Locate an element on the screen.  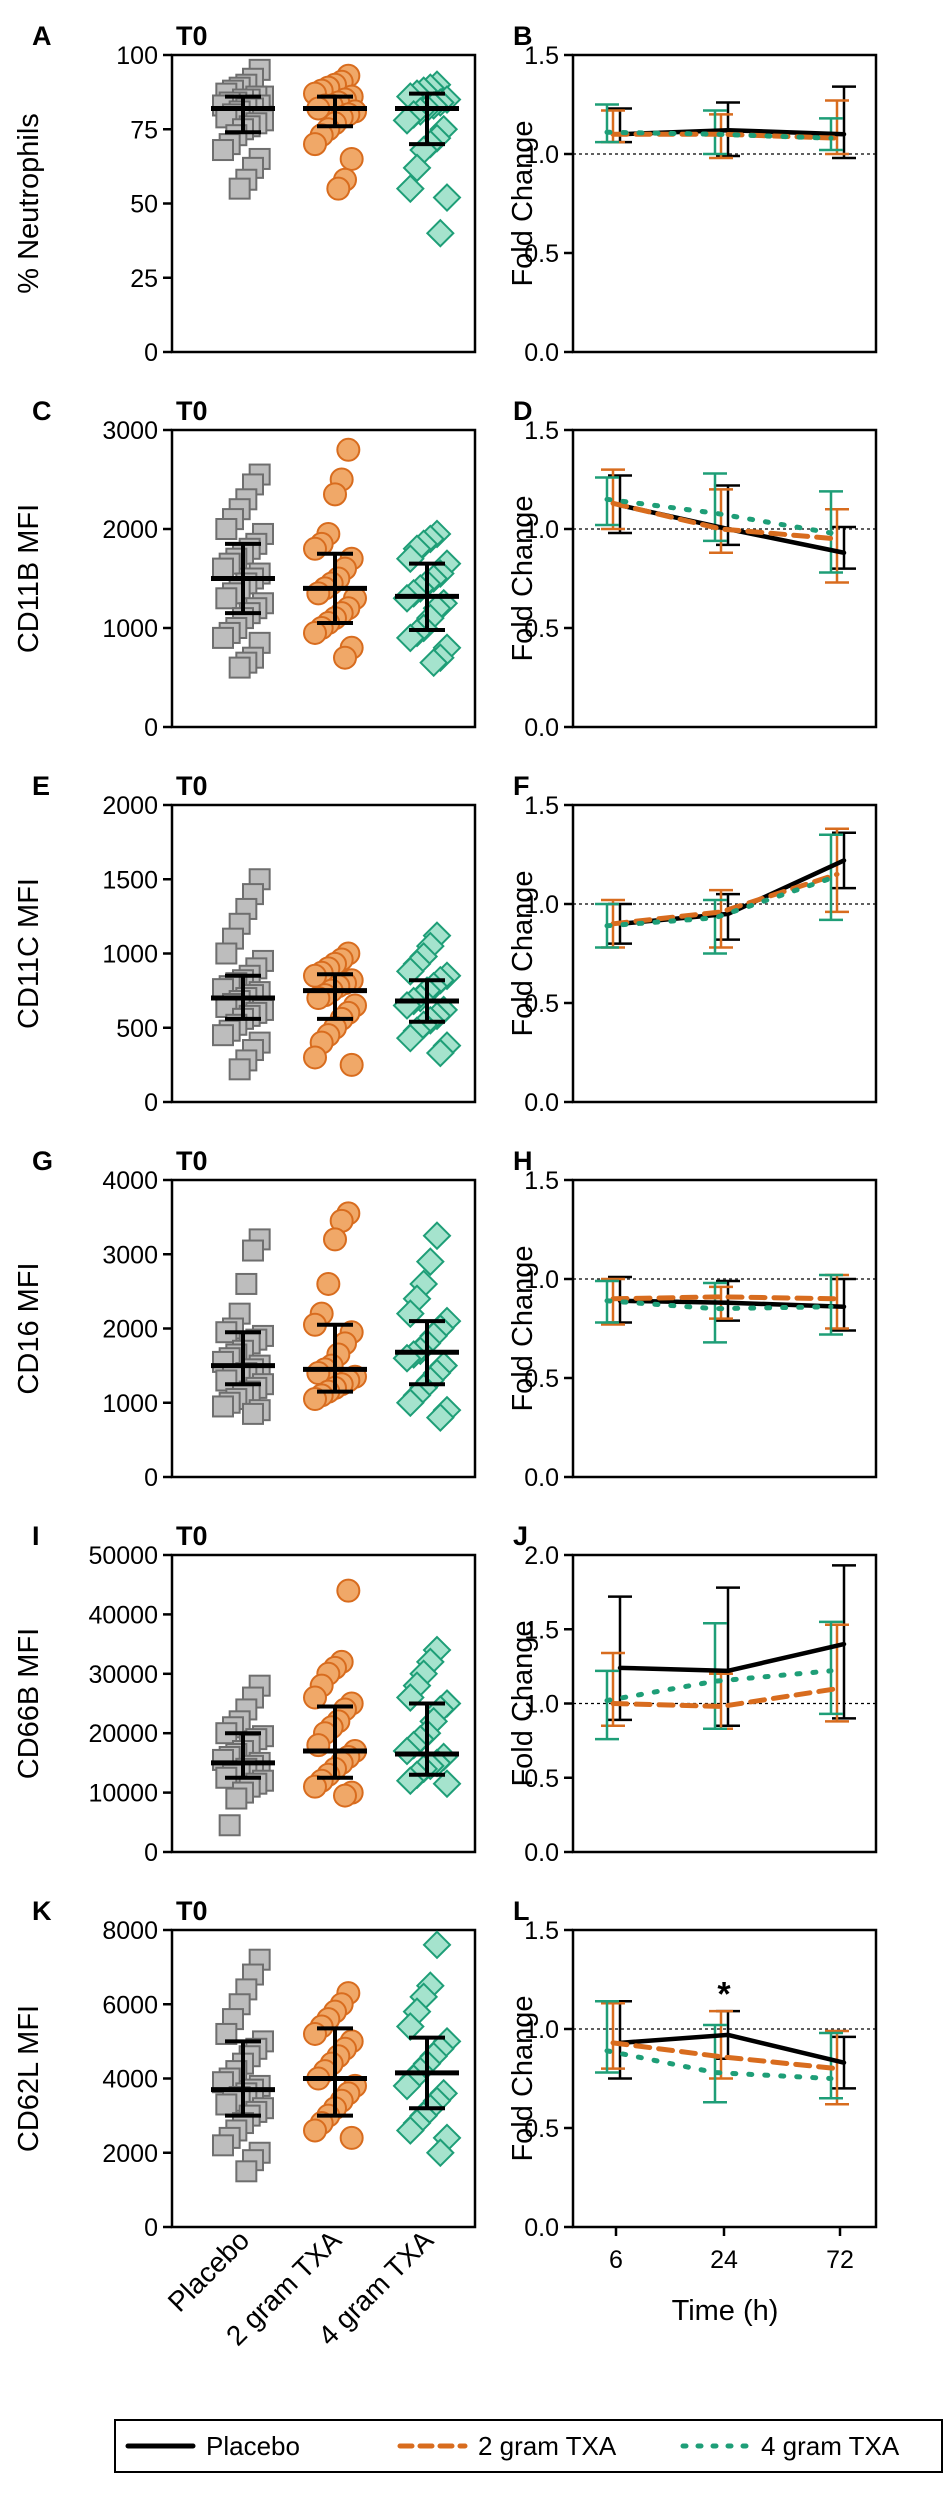
panel-letter: L is located at coordinates (521, 1911).